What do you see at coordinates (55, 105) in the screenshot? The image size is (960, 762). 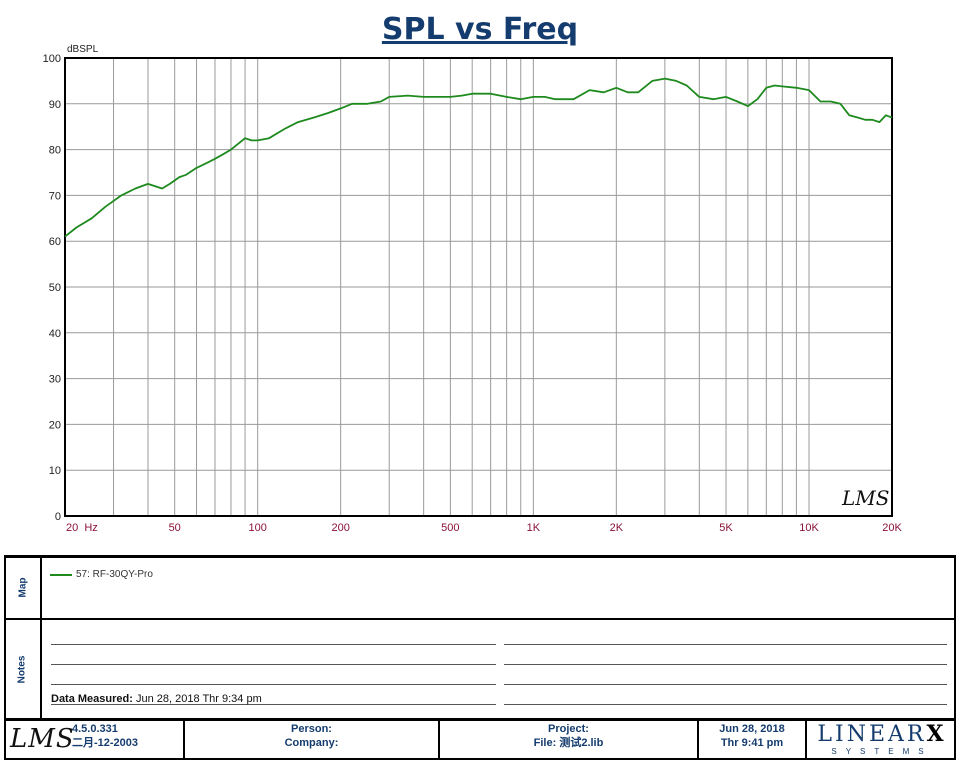 I see `y-tick-label: 90` at bounding box center [55, 105].